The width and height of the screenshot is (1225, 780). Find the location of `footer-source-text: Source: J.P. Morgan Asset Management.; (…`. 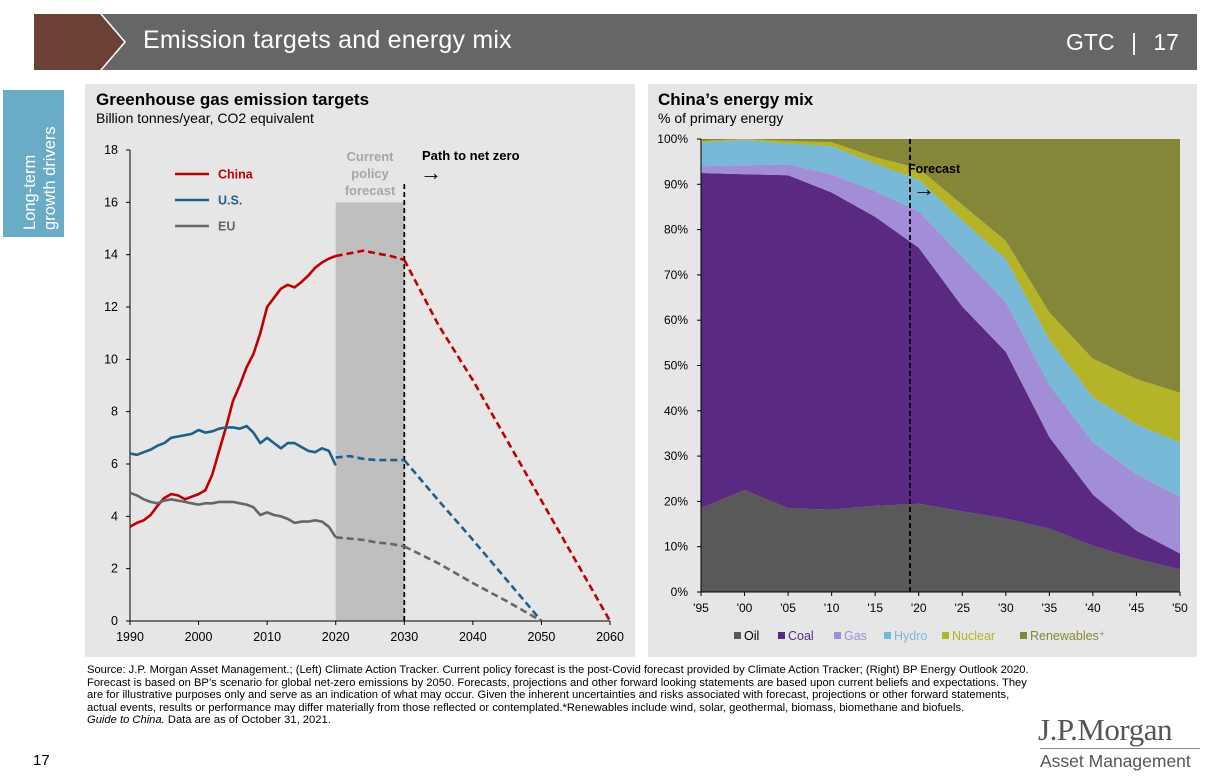

footer-source-text: Source: J.P. Morgan Asset Management.; (… is located at coordinates (558, 689).